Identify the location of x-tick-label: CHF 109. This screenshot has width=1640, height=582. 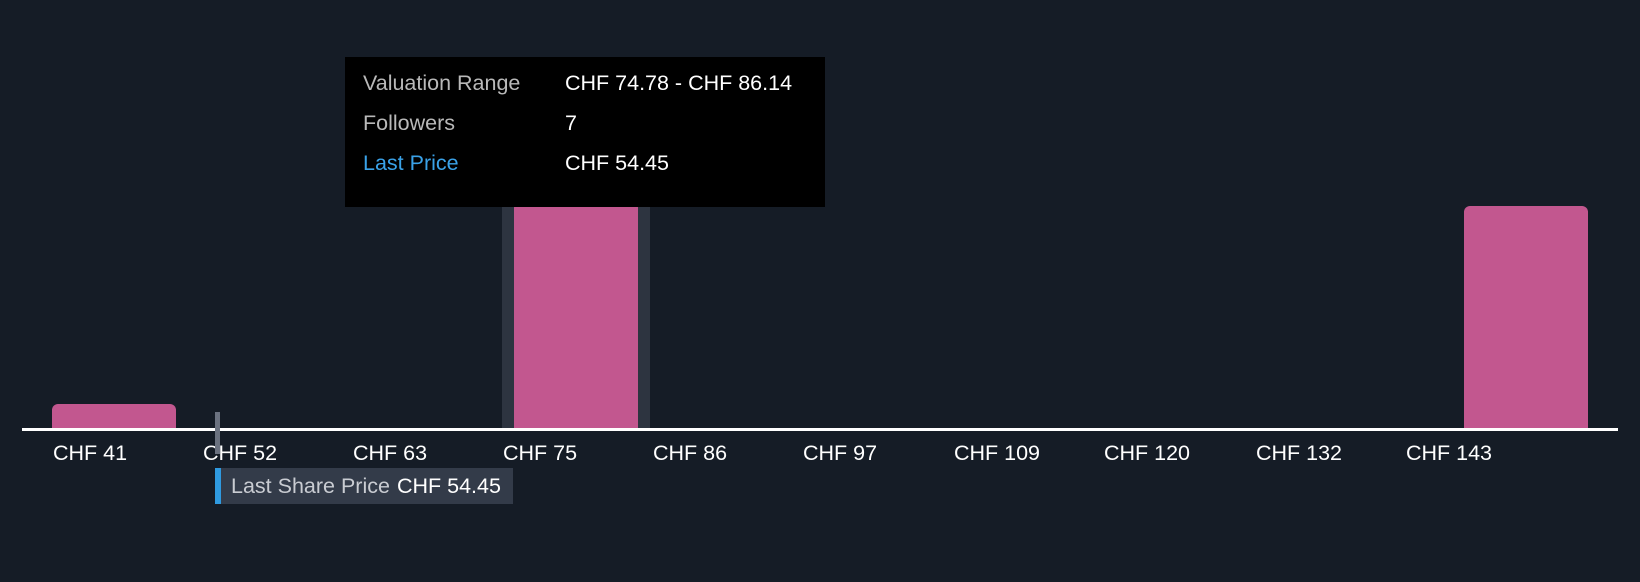
(997, 453).